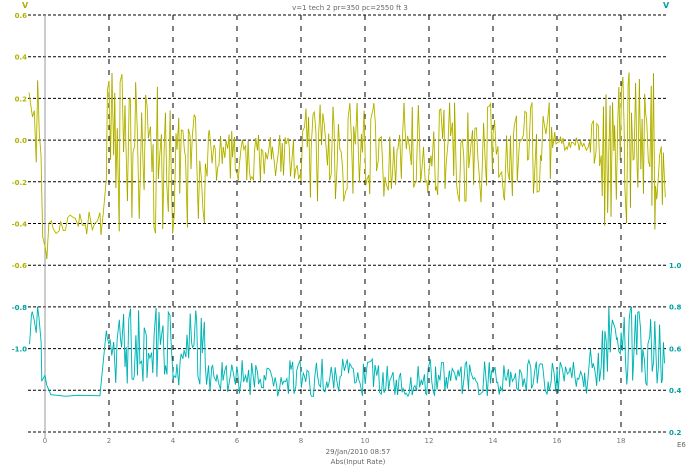 The width and height of the screenshot is (700, 471). I want to click on x-tick-label: 4, so click(173, 441).